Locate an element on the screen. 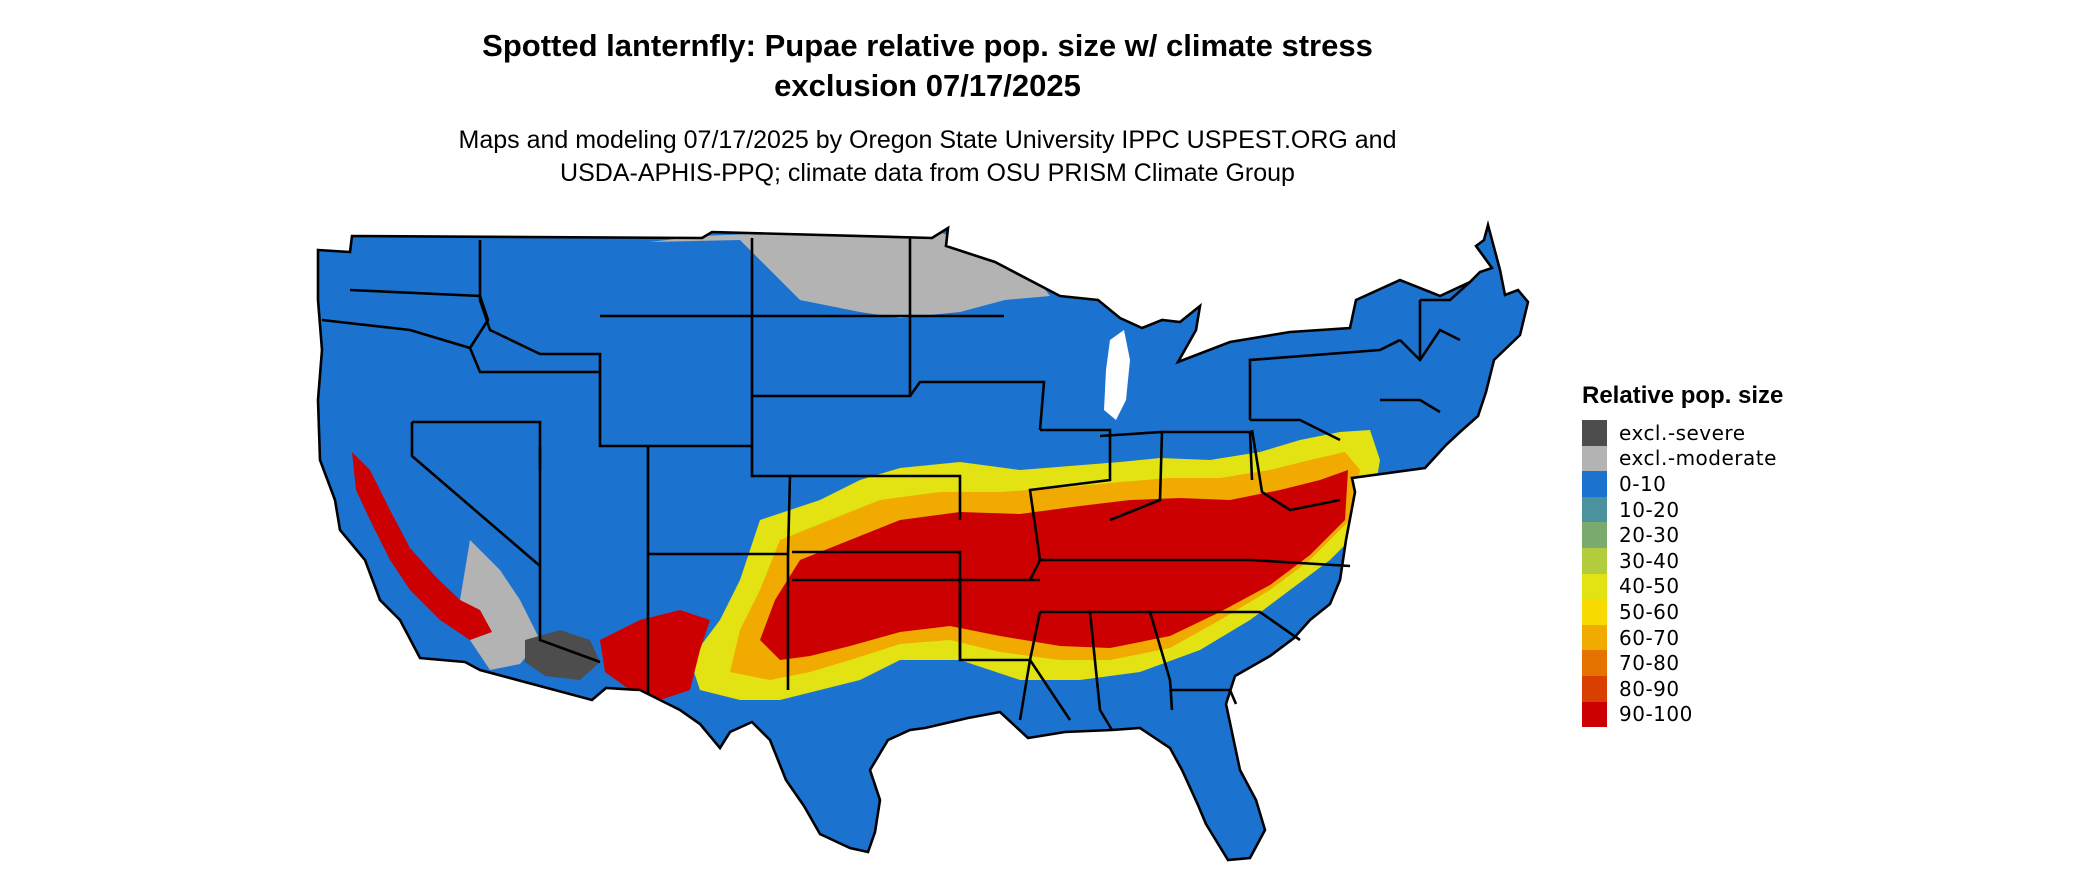  legend-label: 20-30 is located at coordinates (1649, 535).